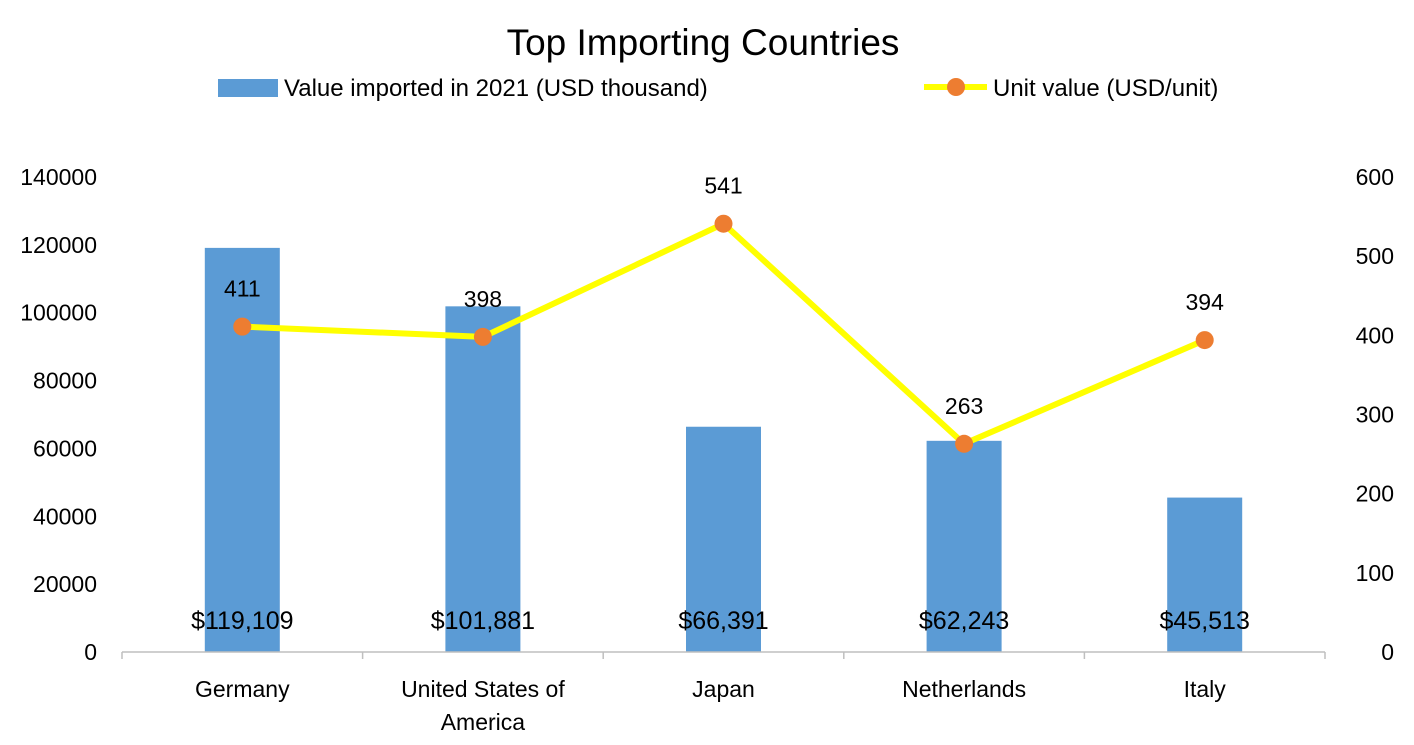 Image resolution: width=1414 pixels, height=745 pixels. I want to click on left-axis-tick-label: 60000, so click(65, 448).